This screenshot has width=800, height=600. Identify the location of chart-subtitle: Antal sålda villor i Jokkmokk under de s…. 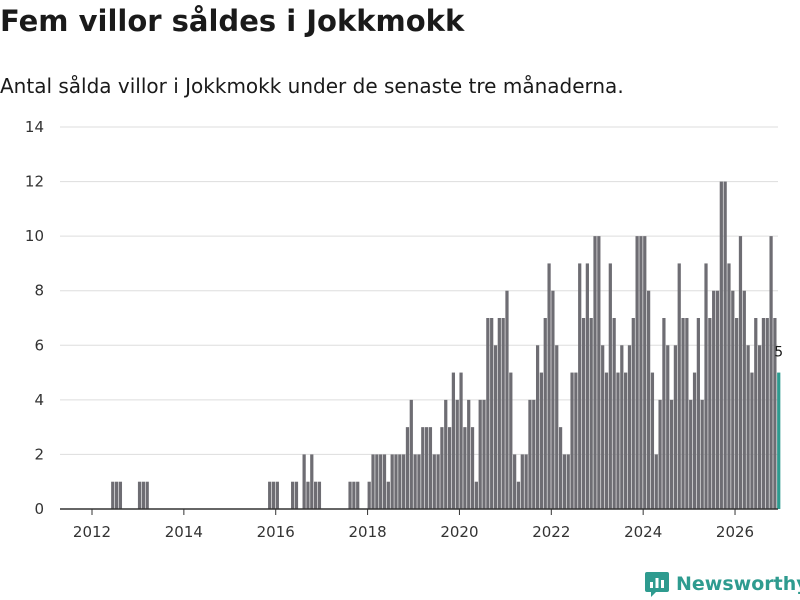
(312, 86).